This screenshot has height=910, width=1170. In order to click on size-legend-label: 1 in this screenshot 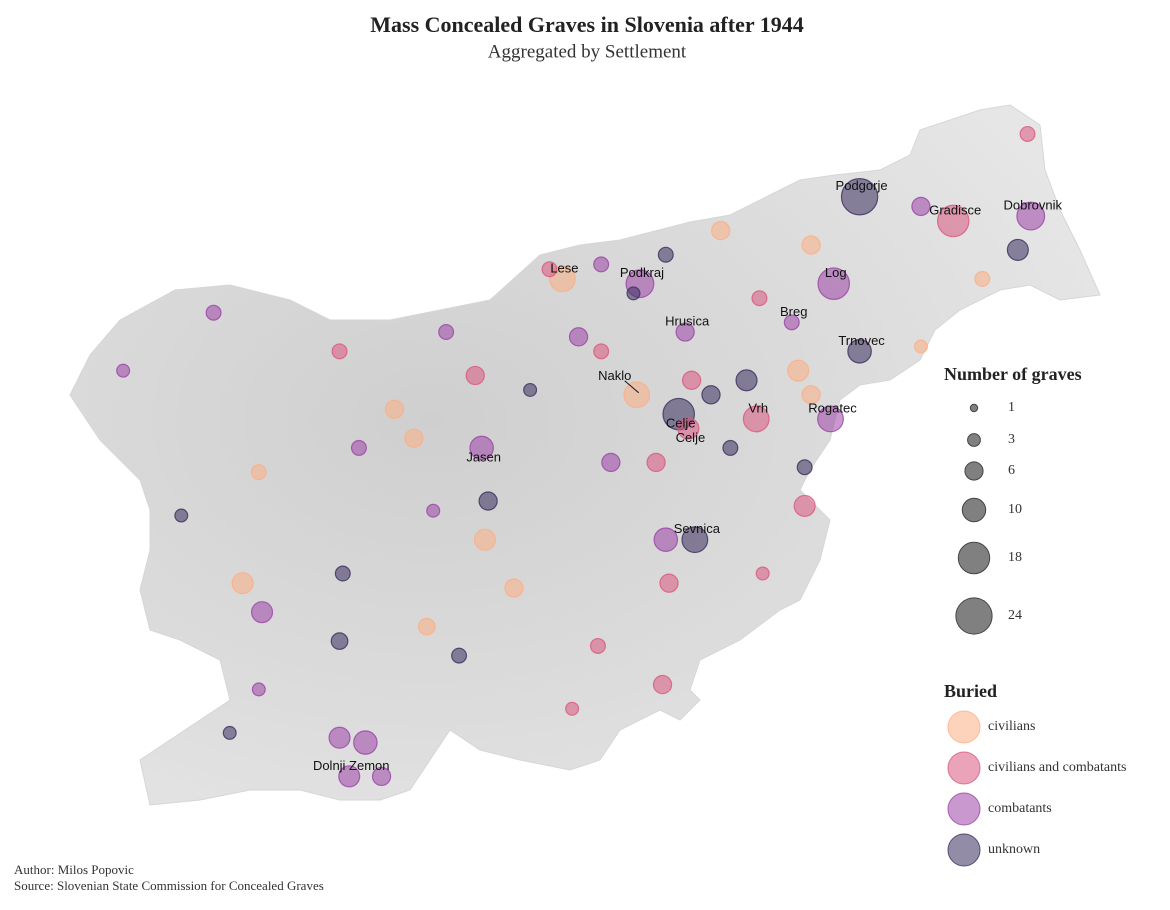, I will do `click(1011, 407)`.